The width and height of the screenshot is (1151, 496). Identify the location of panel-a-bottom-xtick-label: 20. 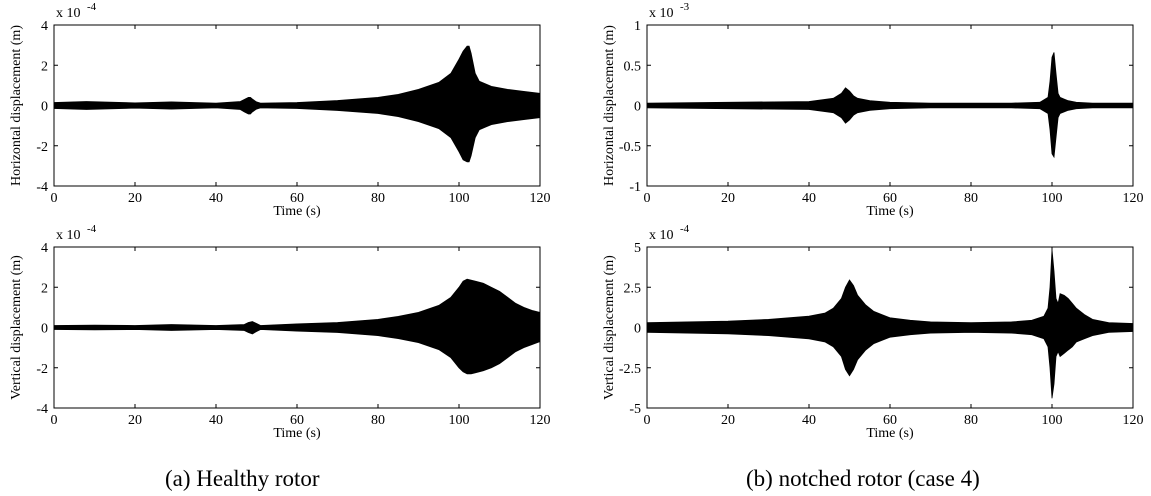
(135, 420).